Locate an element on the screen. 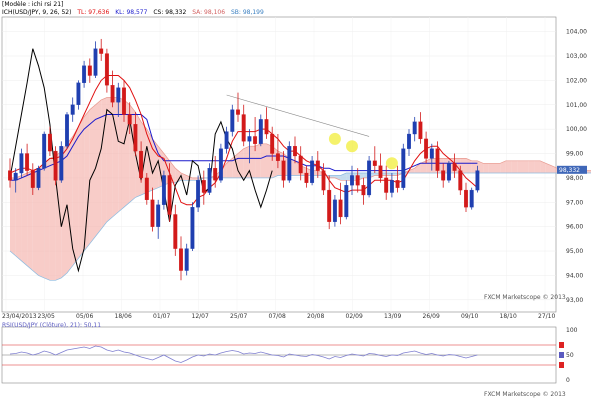  current-price-label: 98,332 is located at coordinates (569, 170).